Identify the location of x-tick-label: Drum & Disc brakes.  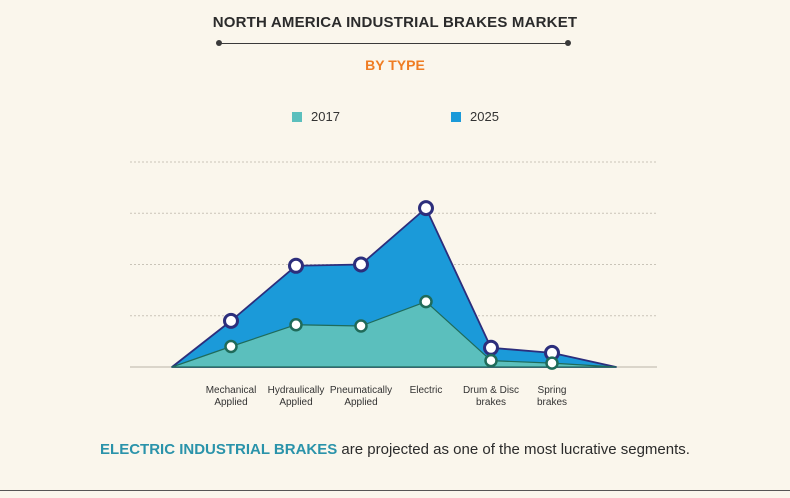
(491, 396).